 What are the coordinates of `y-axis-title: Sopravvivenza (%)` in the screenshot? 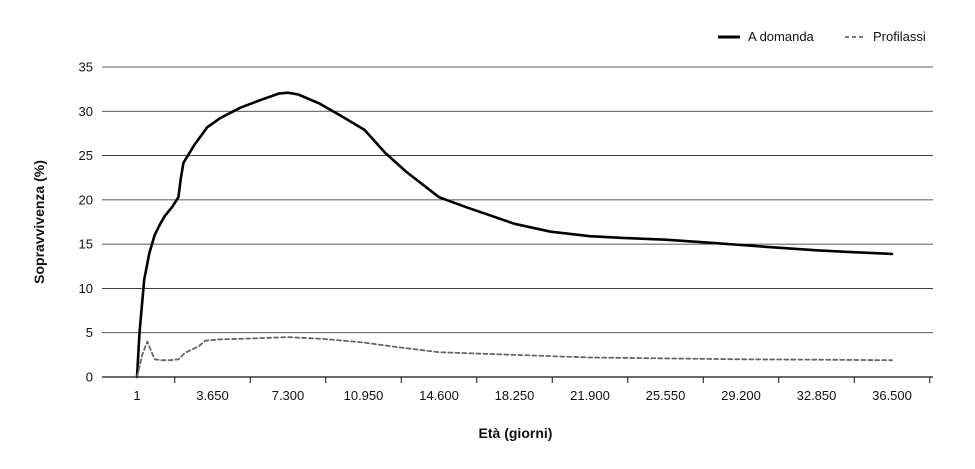 It's located at (39, 222).